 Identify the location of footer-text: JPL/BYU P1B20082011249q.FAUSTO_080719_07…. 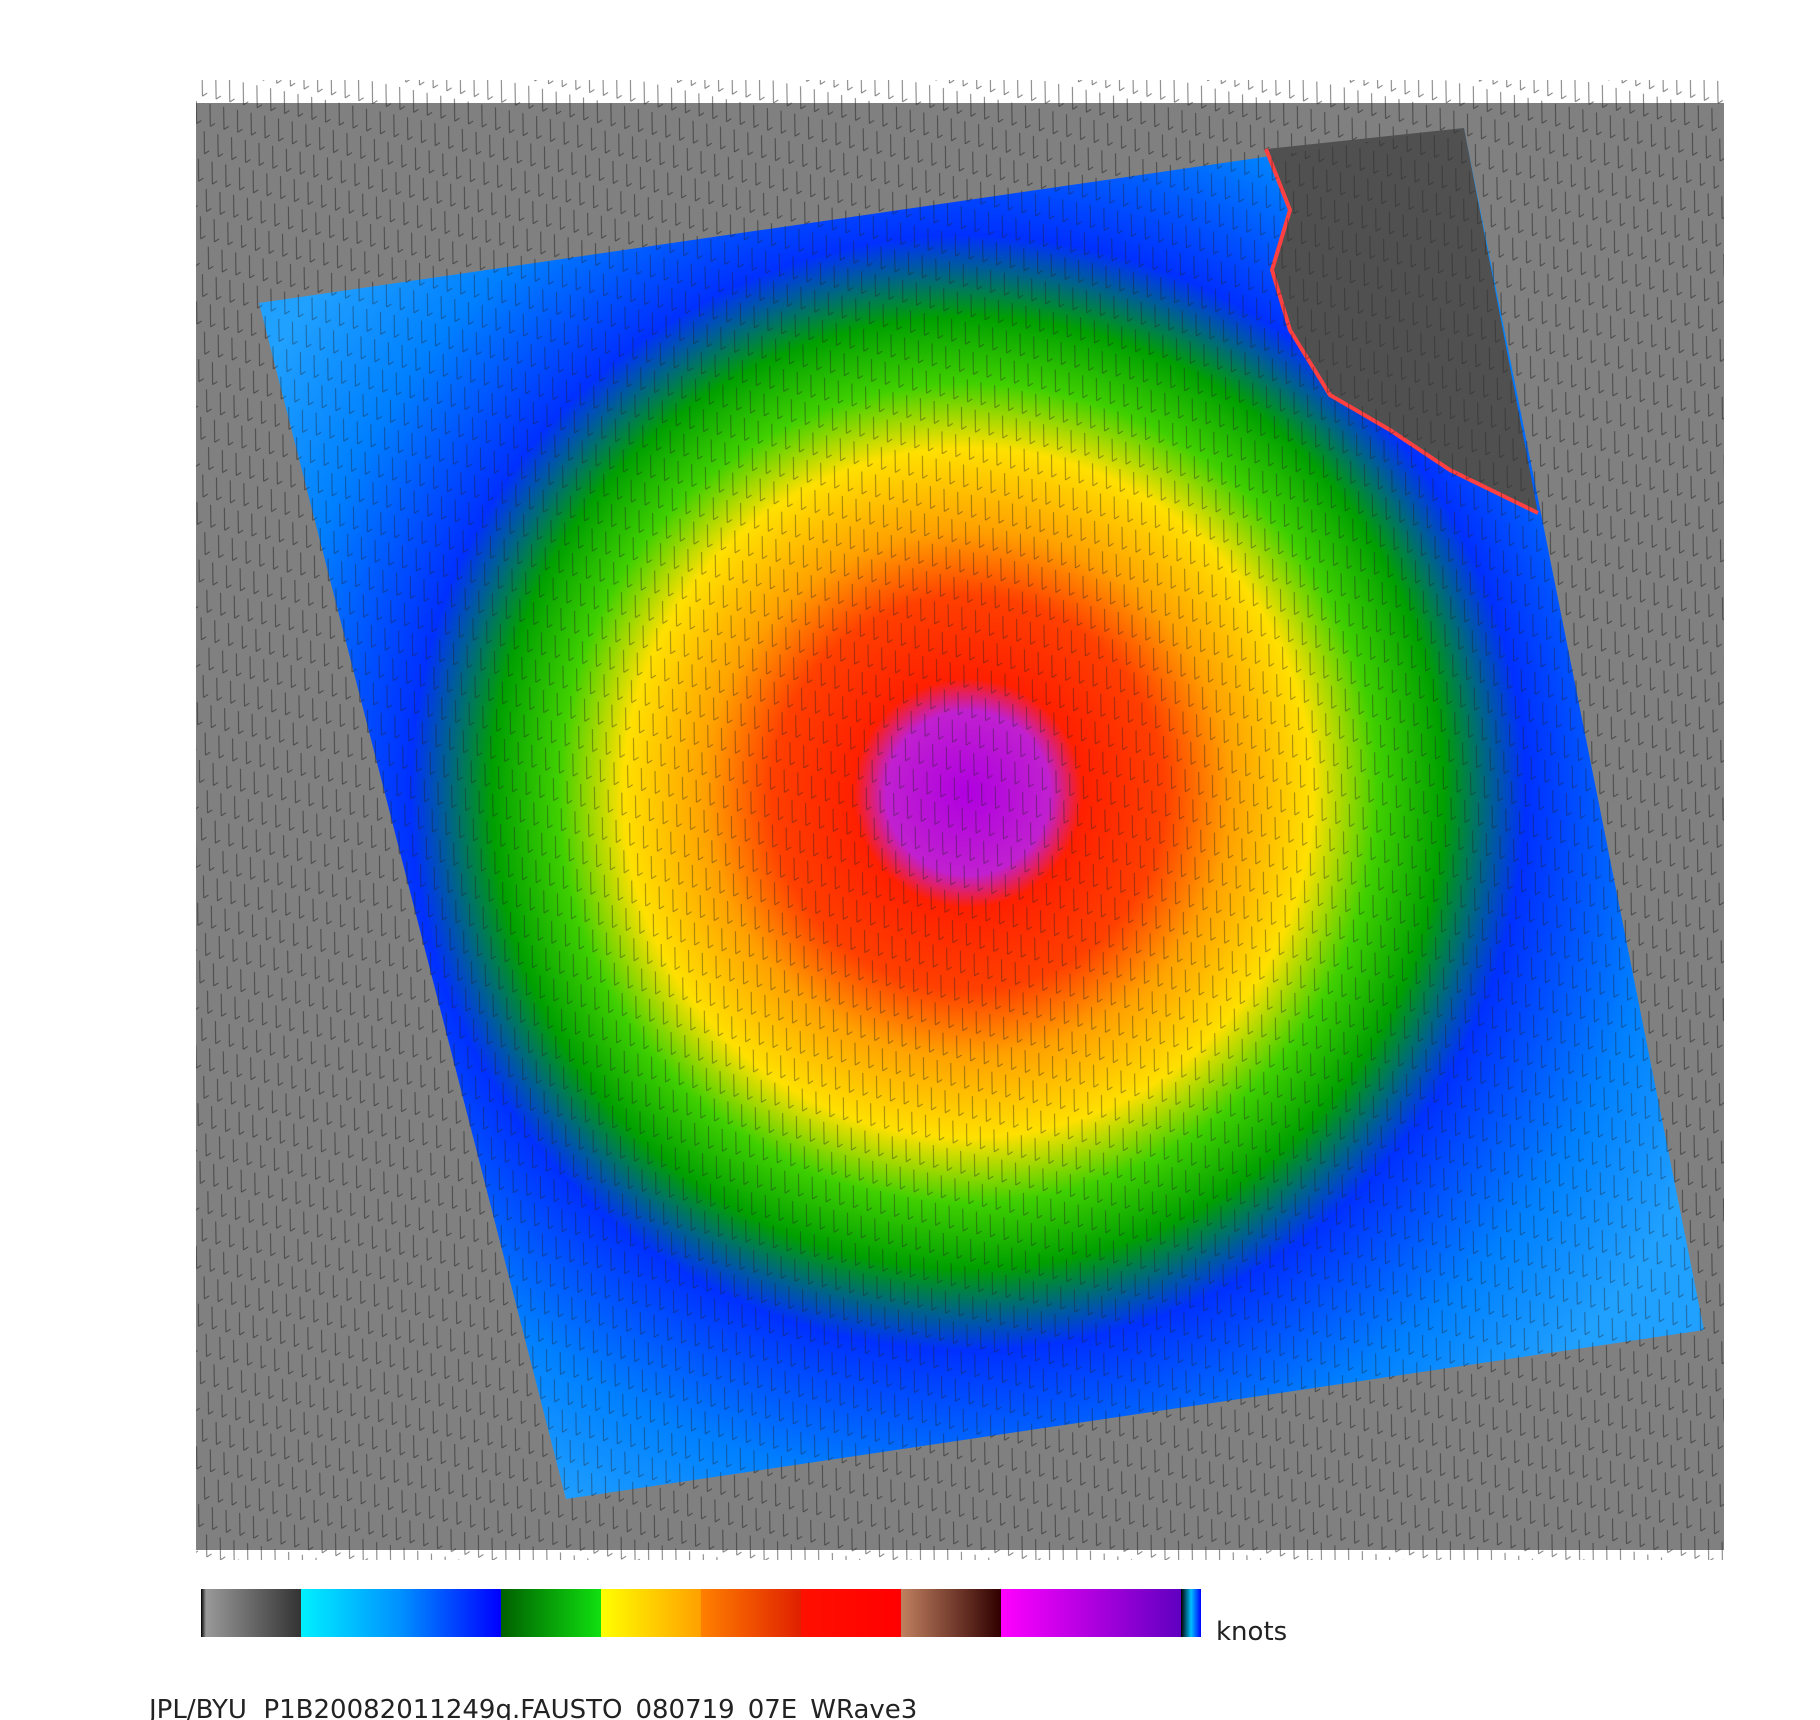
(532, 1707).